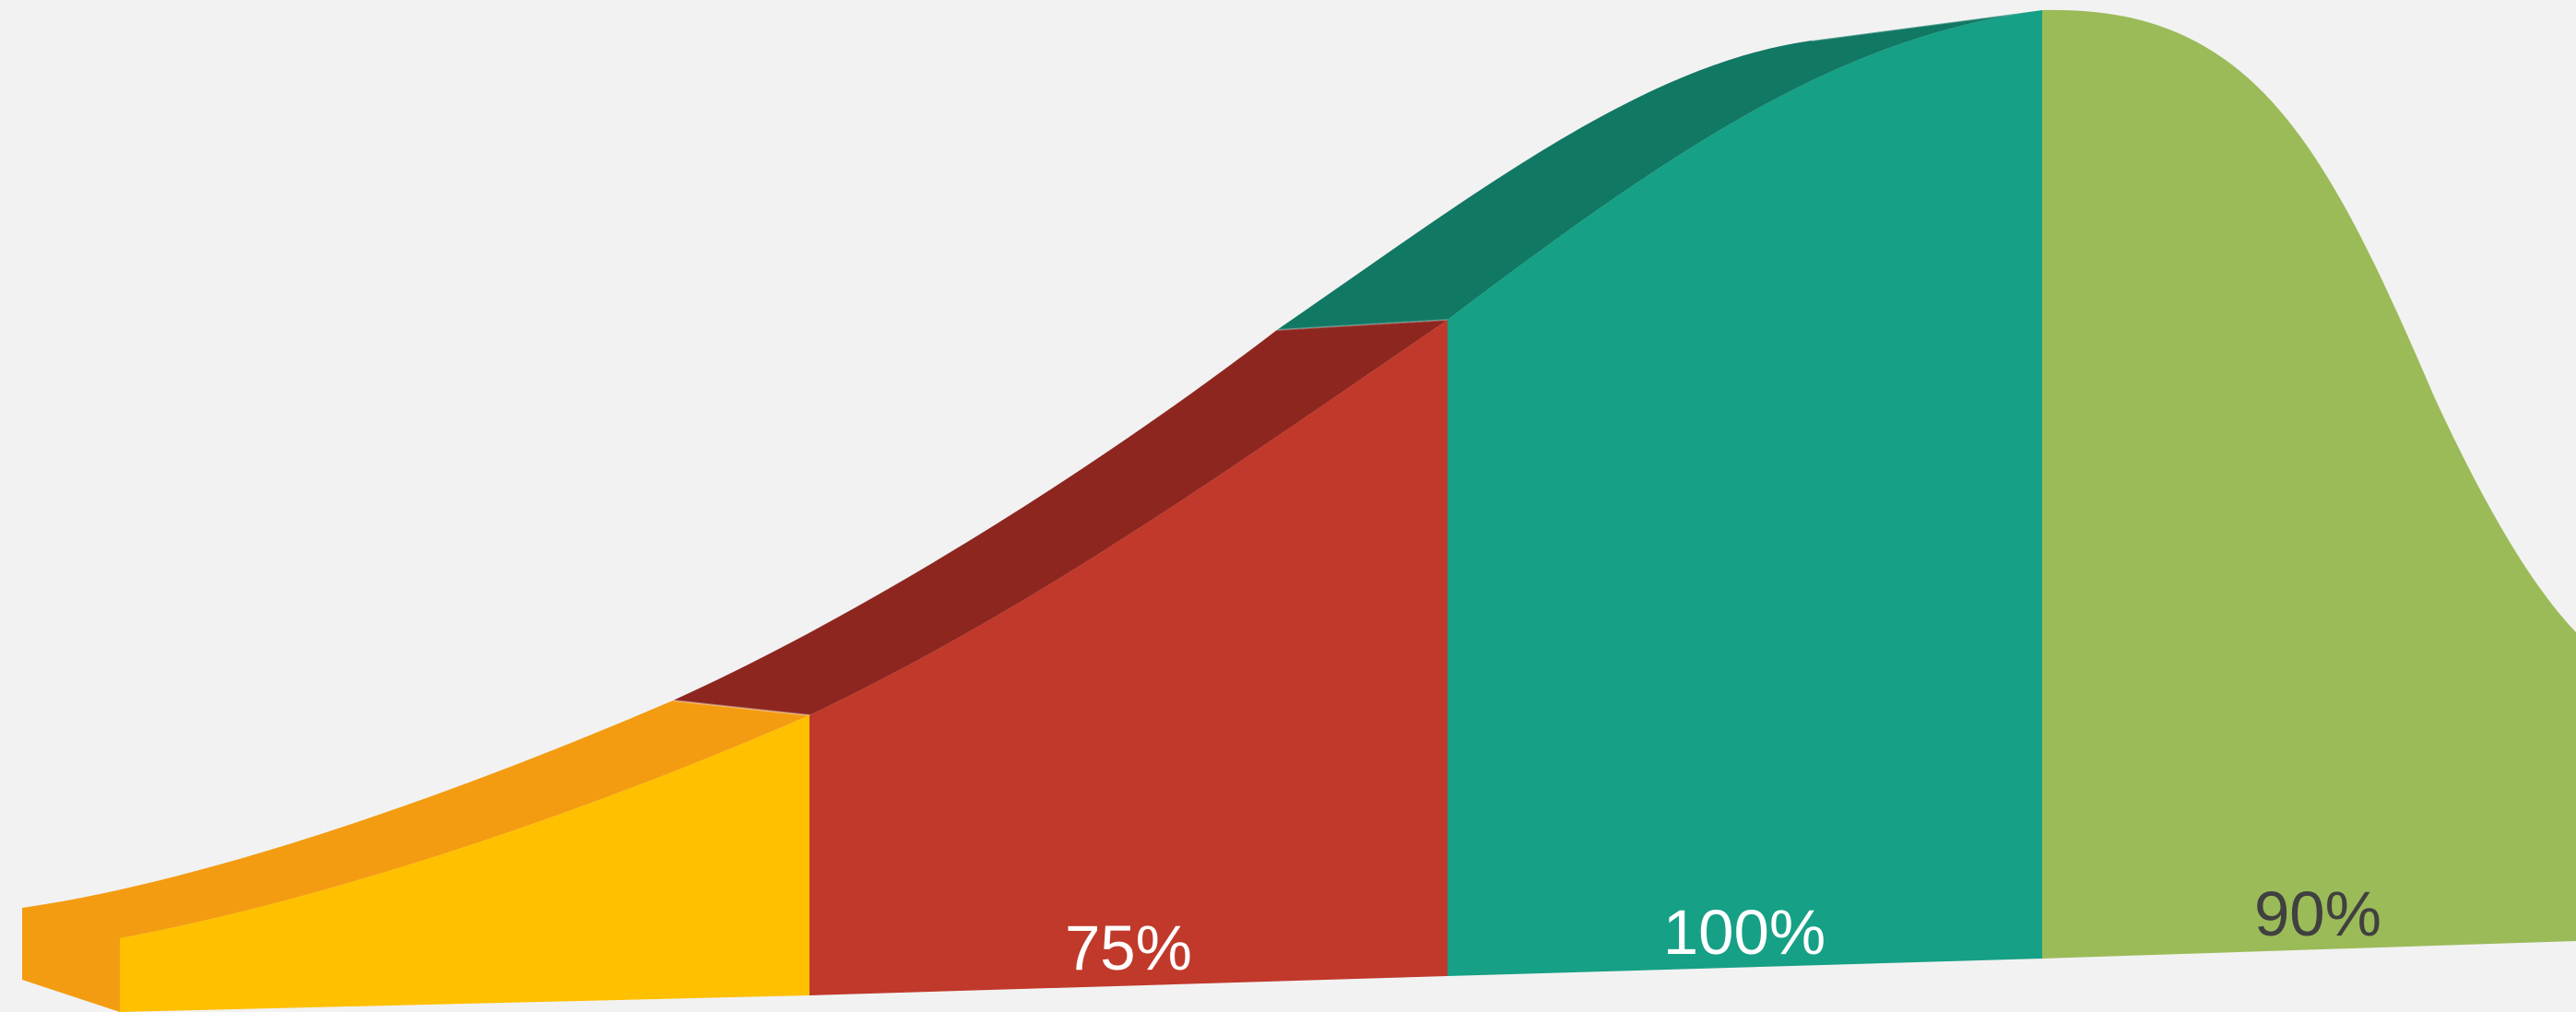 The width and height of the screenshot is (2576, 1012). What do you see at coordinates (2317, 913) in the screenshot?
I see `segment-label-4: 90%` at bounding box center [2317, 913].